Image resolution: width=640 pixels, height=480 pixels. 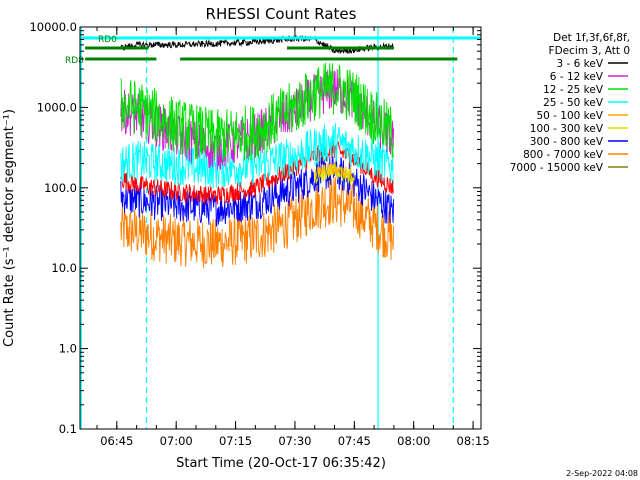 What do you see at coordinates (257, 172) in the screenshot?
I see `series-line-unlabeled` at bounding box center [257, 172].